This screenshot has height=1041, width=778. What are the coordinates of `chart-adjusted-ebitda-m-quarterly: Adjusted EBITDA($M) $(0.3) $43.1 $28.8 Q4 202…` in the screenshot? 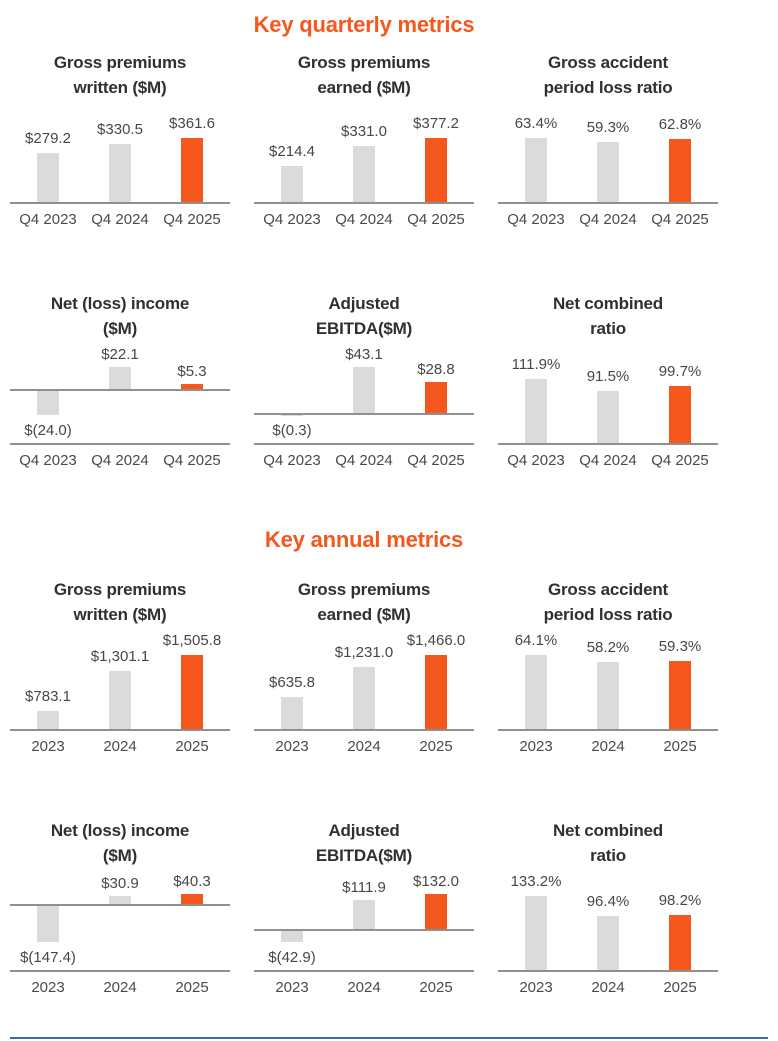 It's located at (364, 381).